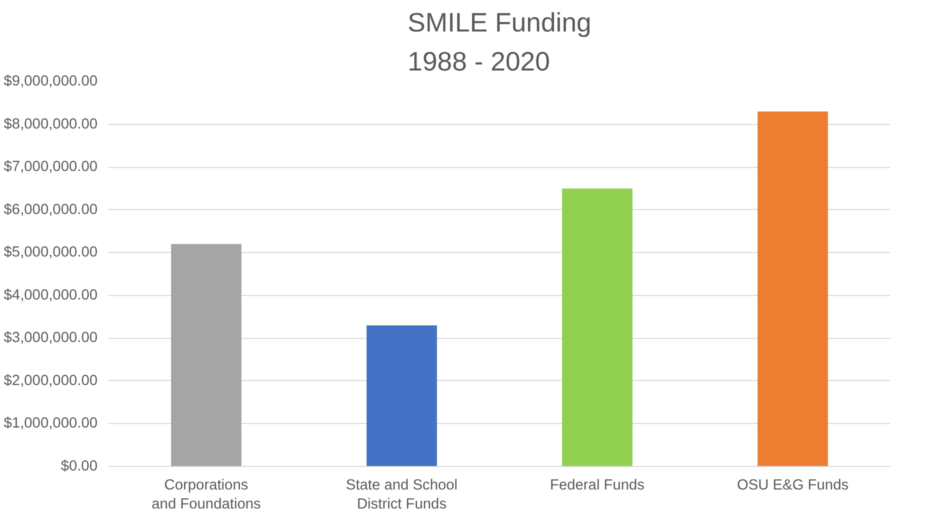 The image size is (926, 521). I want to click on chart-title: SMILE Funding 1988 - 2020, so click(500, 42).